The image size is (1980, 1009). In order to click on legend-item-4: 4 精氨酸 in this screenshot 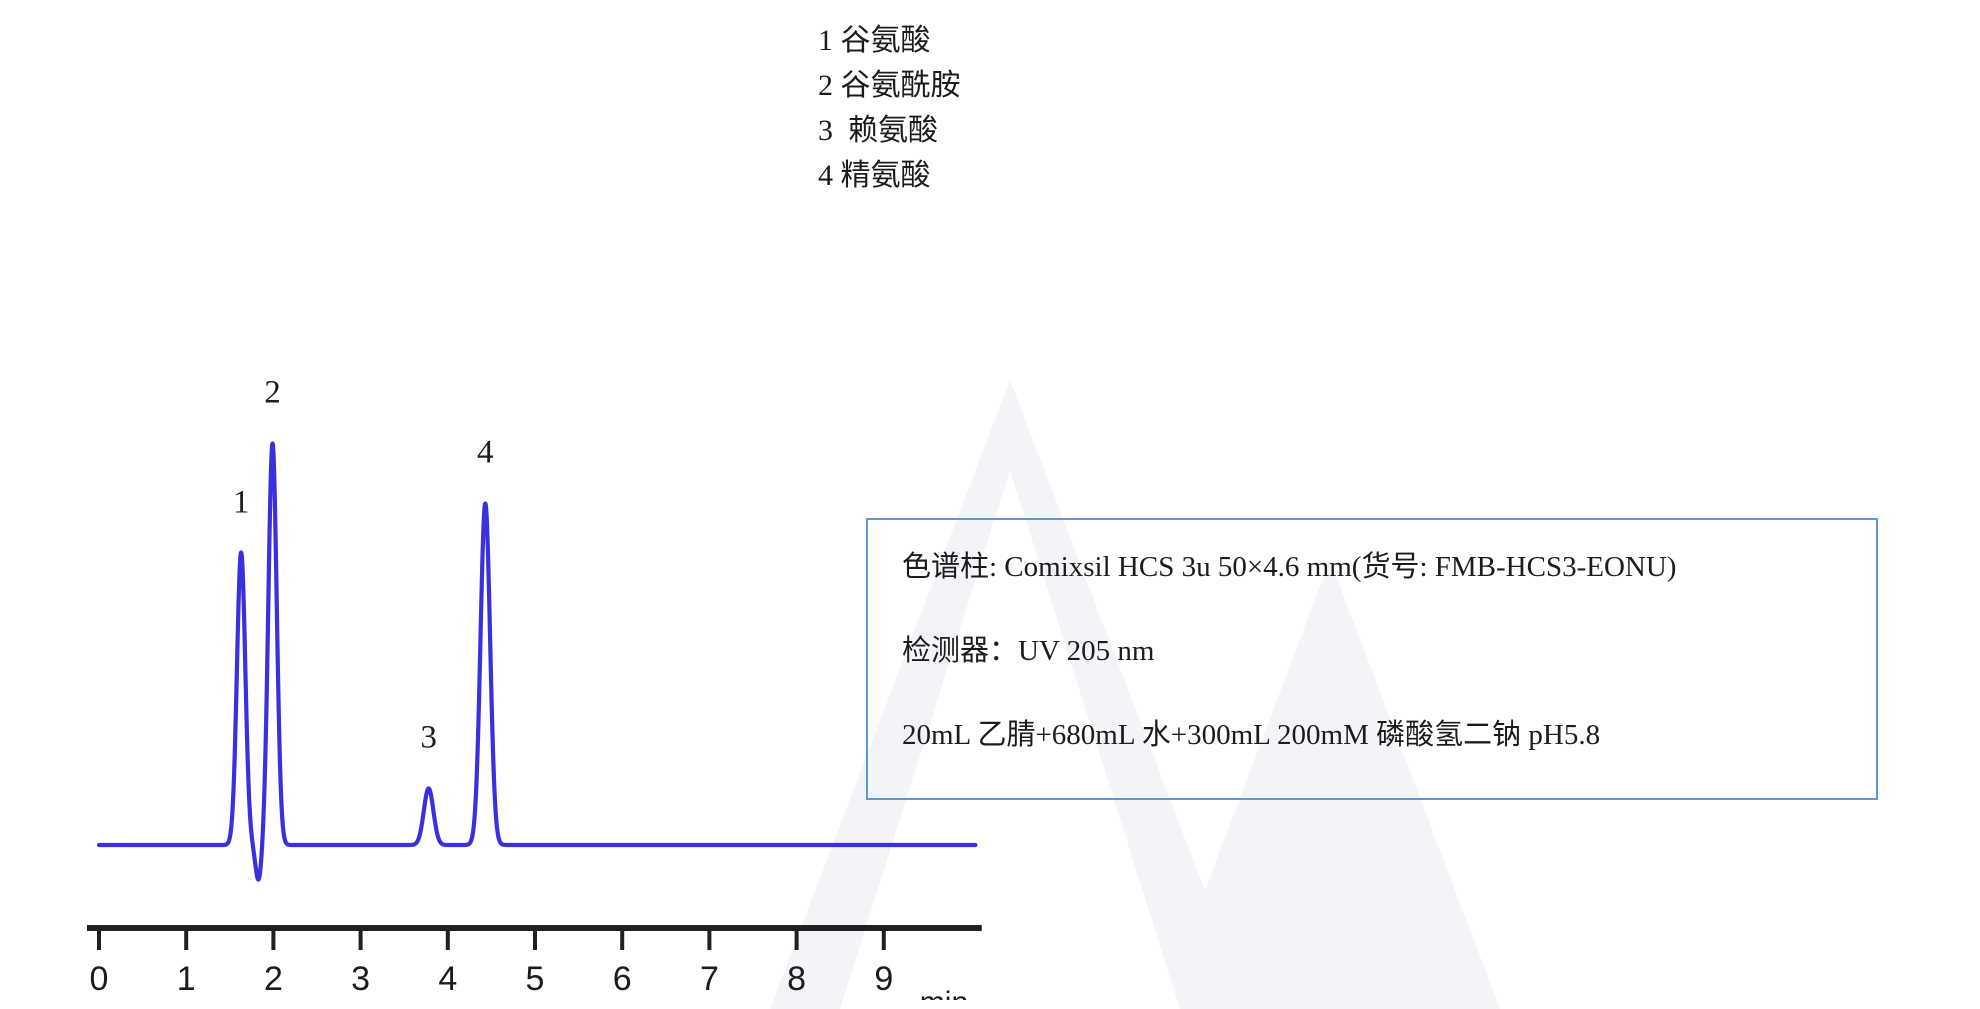, I will do `click(874, 175)`.